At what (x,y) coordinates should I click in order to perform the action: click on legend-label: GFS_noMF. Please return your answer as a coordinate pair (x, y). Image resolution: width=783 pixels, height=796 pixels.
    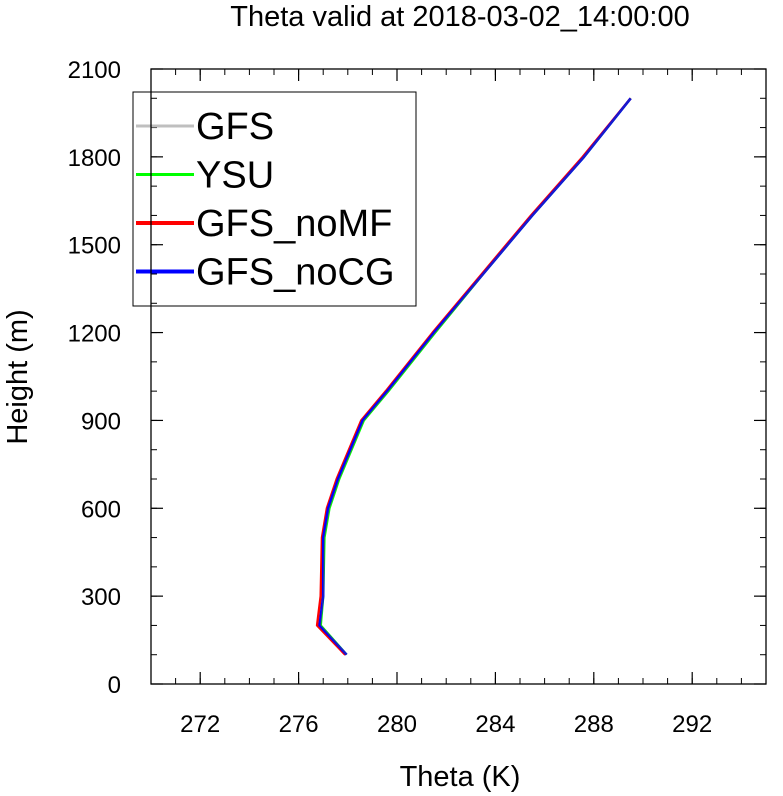
    Looking at the image, I should click on (294, 224).